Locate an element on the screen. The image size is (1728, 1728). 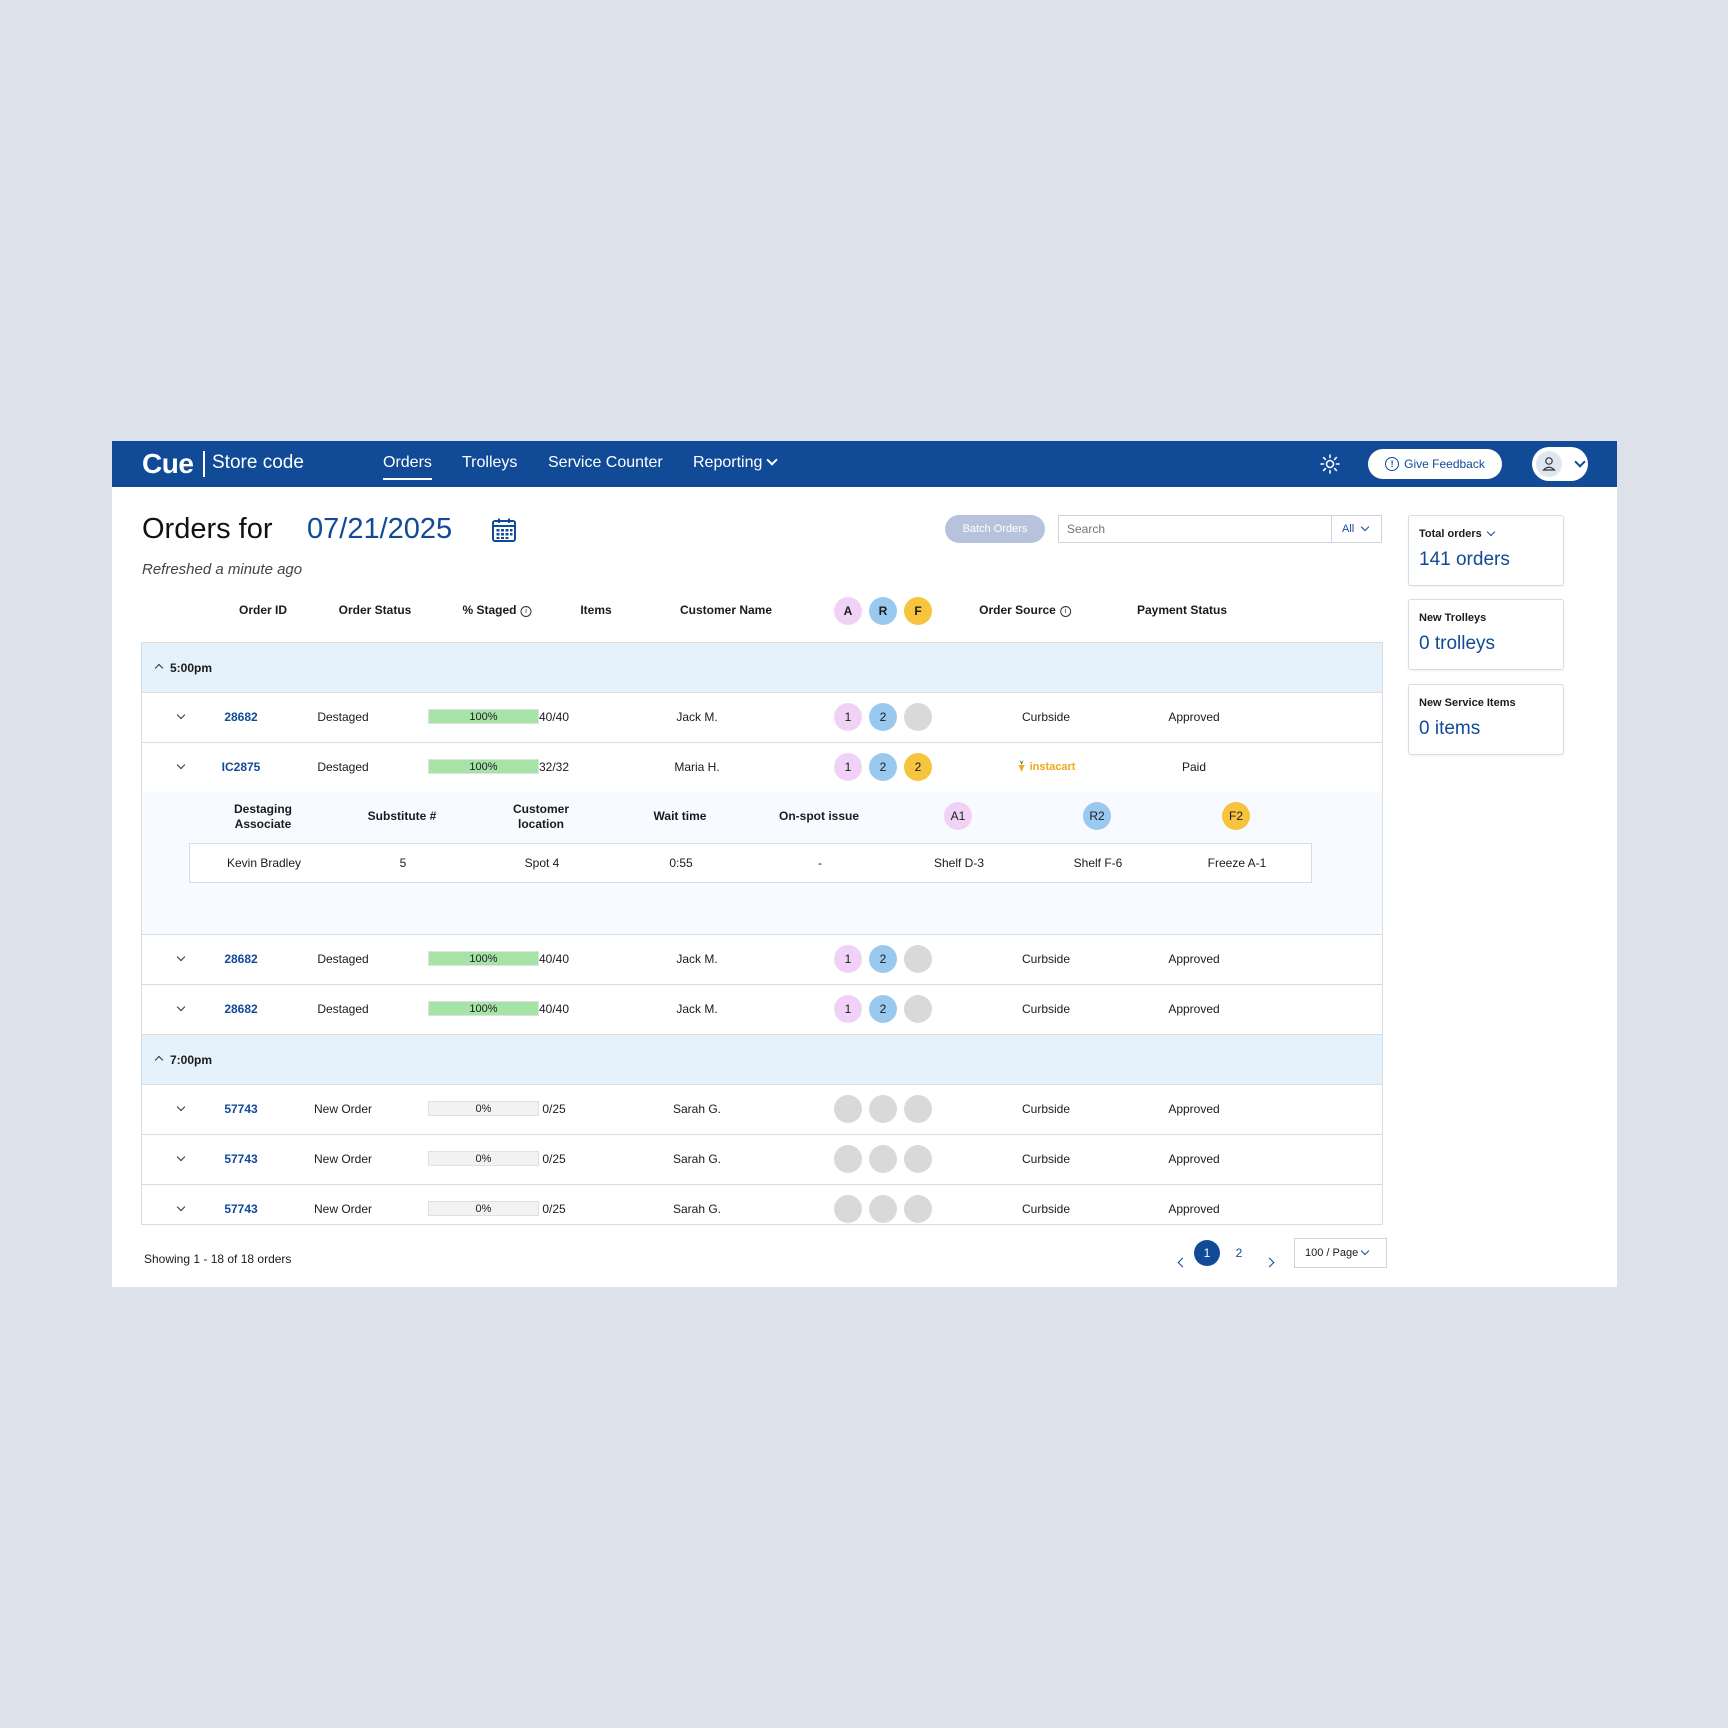
time-group-header: 5:00pm is located at coordinates (762, 668).